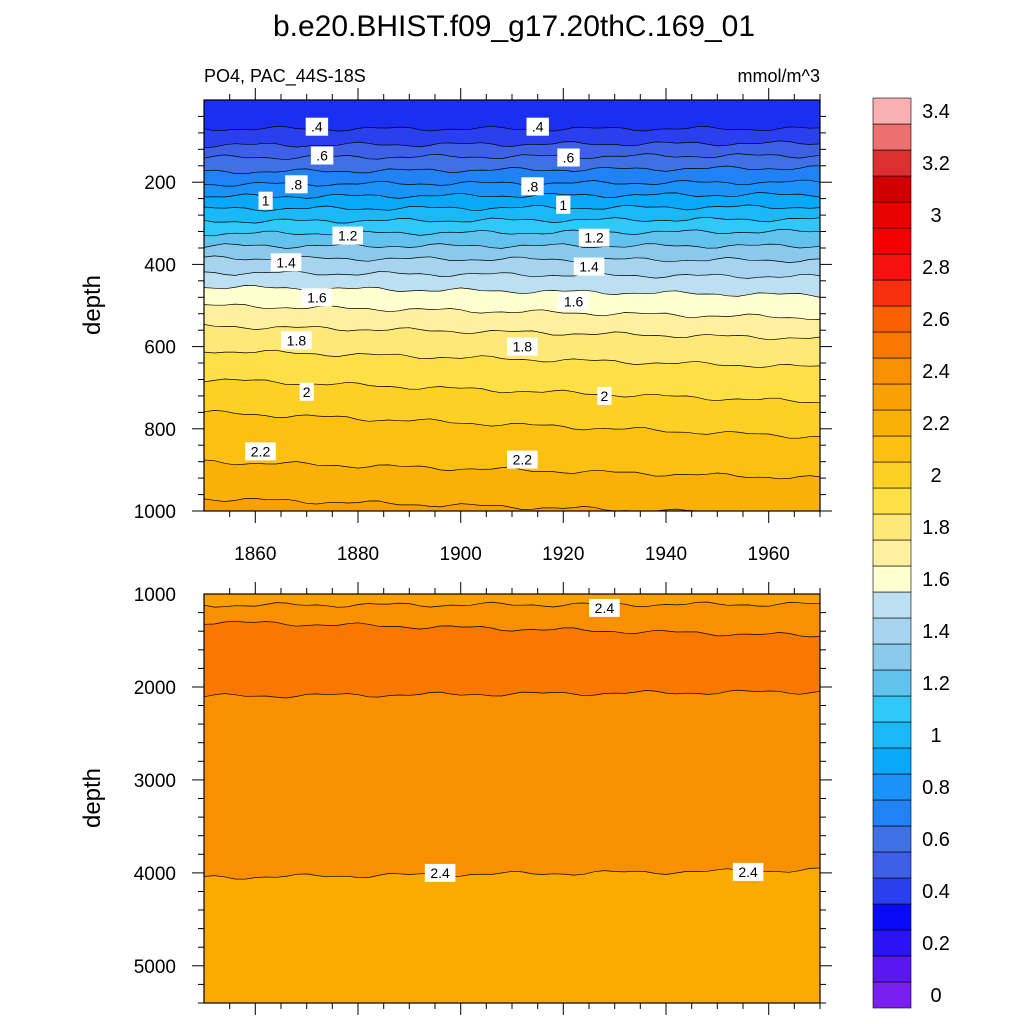 The image size is (1024, 1024). What do you see at coordinates (563, 554) in the screenshot?
I see `x-tick-label: 1920` at bounding box center [563, 554].